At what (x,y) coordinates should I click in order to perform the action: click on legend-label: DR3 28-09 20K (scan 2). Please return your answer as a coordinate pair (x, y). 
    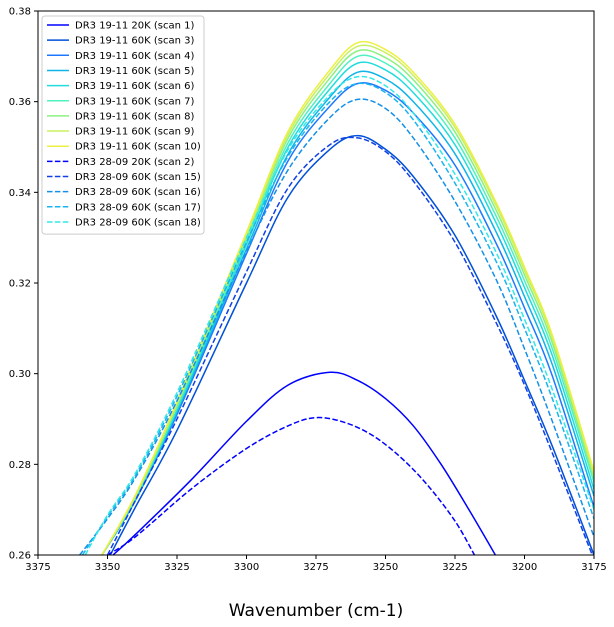
    Looking at the image, I should click on (135, 162).